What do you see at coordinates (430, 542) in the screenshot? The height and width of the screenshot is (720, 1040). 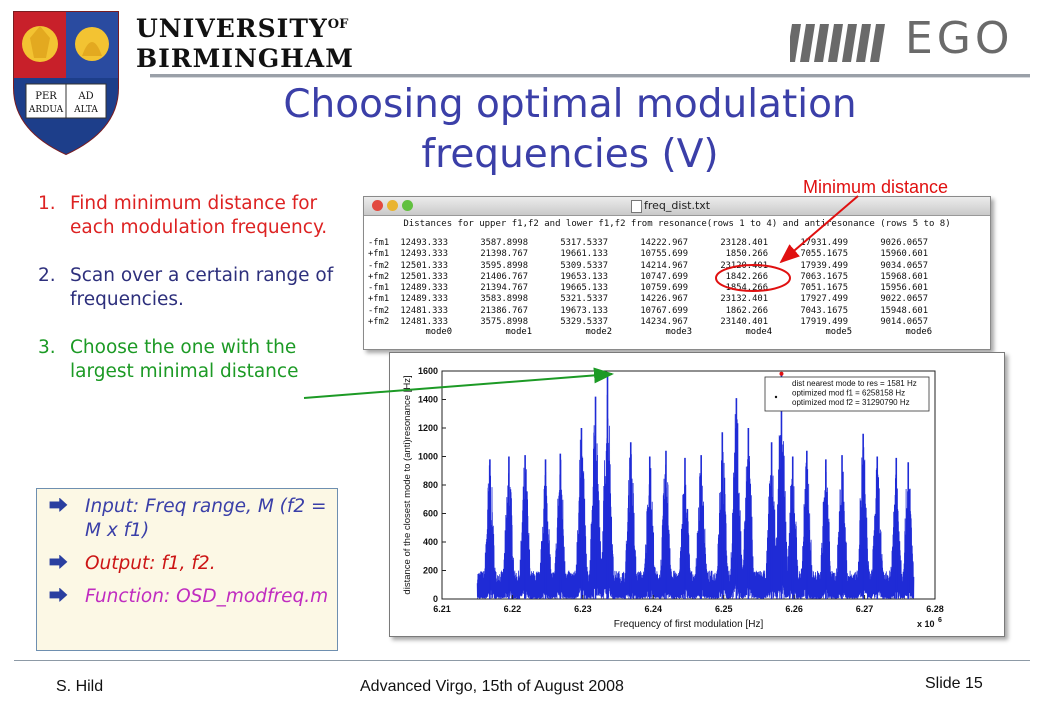 I see `y-tick-label: 400` at bounding box center [430, 542].